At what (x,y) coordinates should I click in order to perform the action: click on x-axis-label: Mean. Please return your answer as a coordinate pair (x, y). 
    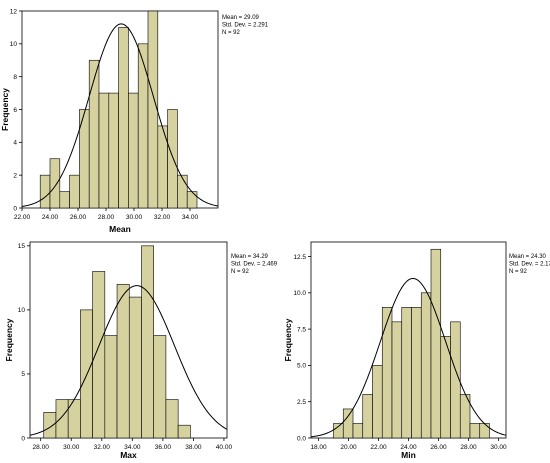
    Looking at the image, I should click on (120, 229).